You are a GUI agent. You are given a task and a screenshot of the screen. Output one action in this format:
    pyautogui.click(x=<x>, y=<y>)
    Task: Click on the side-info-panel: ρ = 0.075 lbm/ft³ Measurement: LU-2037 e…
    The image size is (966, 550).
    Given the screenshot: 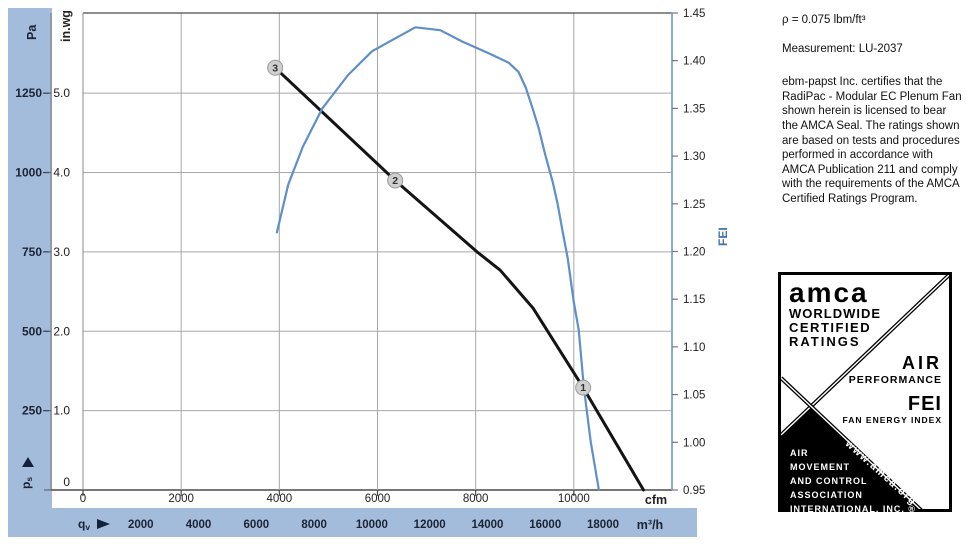 What is the action you would take?
    pyautogui.click(x=872, y=110)
    